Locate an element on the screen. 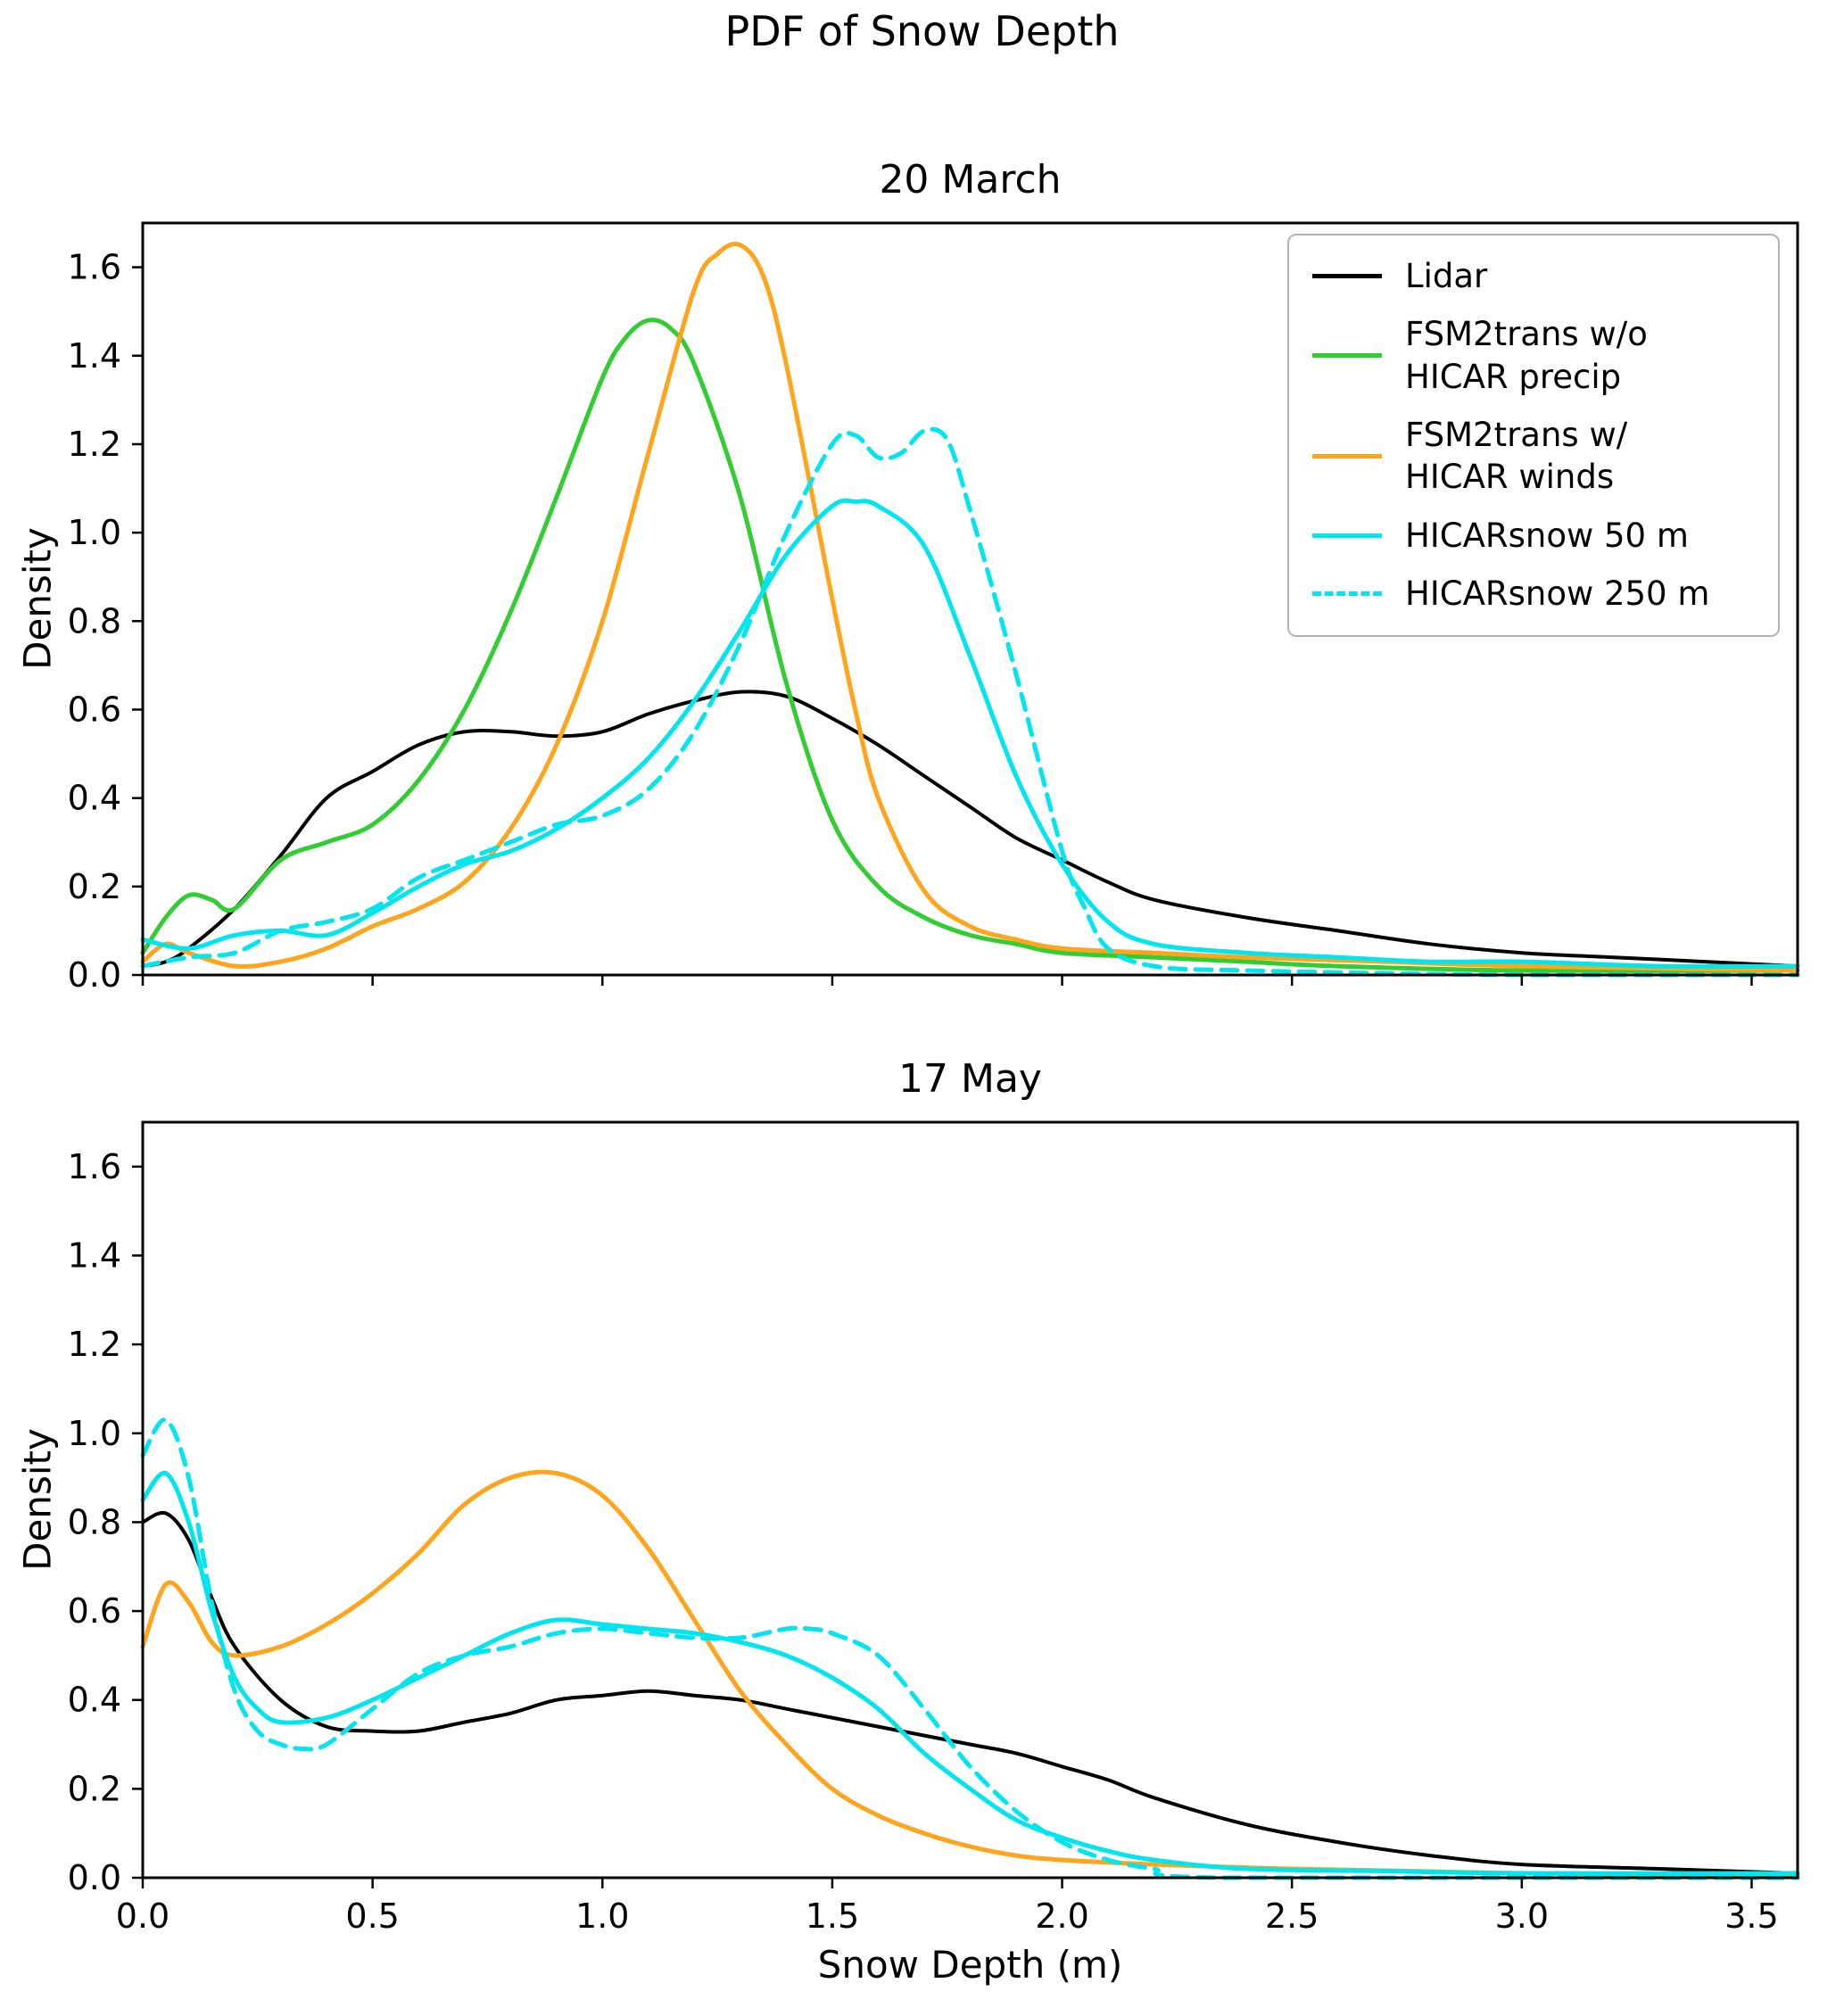 The image size is (1844, 2016). legend-item-fsm2trans-winds: FSM2trans w/ HICAR winds is located at coordinates (1533, 456).